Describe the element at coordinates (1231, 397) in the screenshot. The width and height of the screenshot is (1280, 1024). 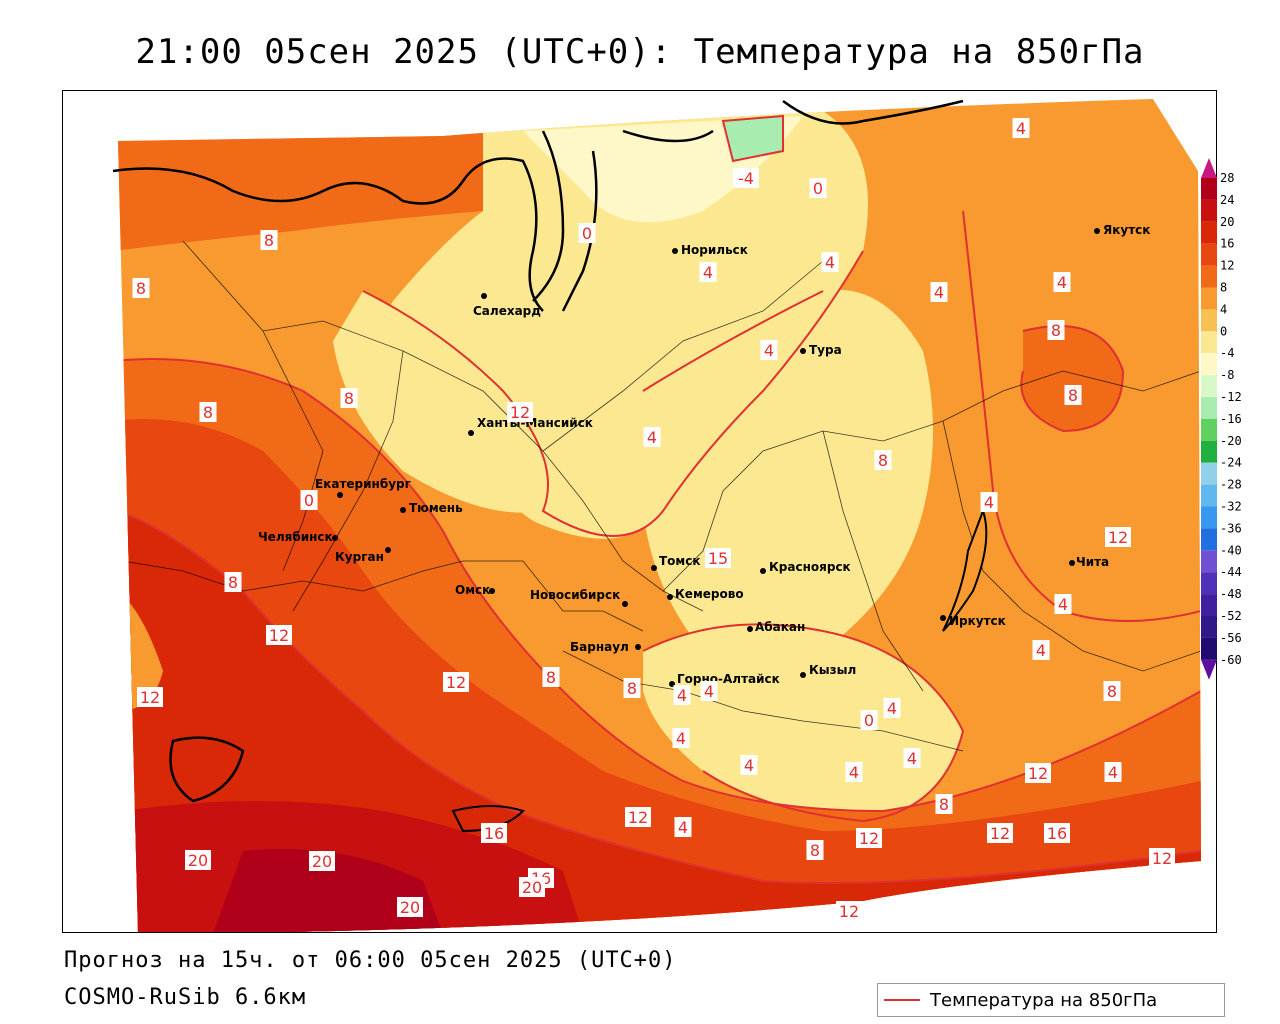
I see `colorbar-tick-label: -12` at that location.